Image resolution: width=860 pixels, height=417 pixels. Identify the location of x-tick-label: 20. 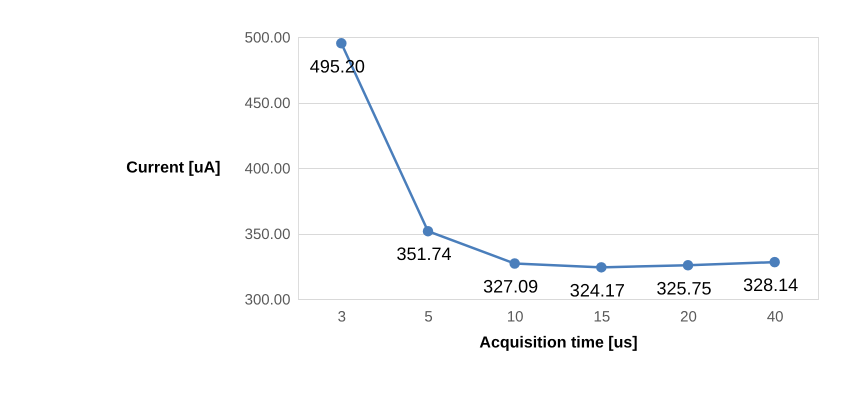
(688, 317).